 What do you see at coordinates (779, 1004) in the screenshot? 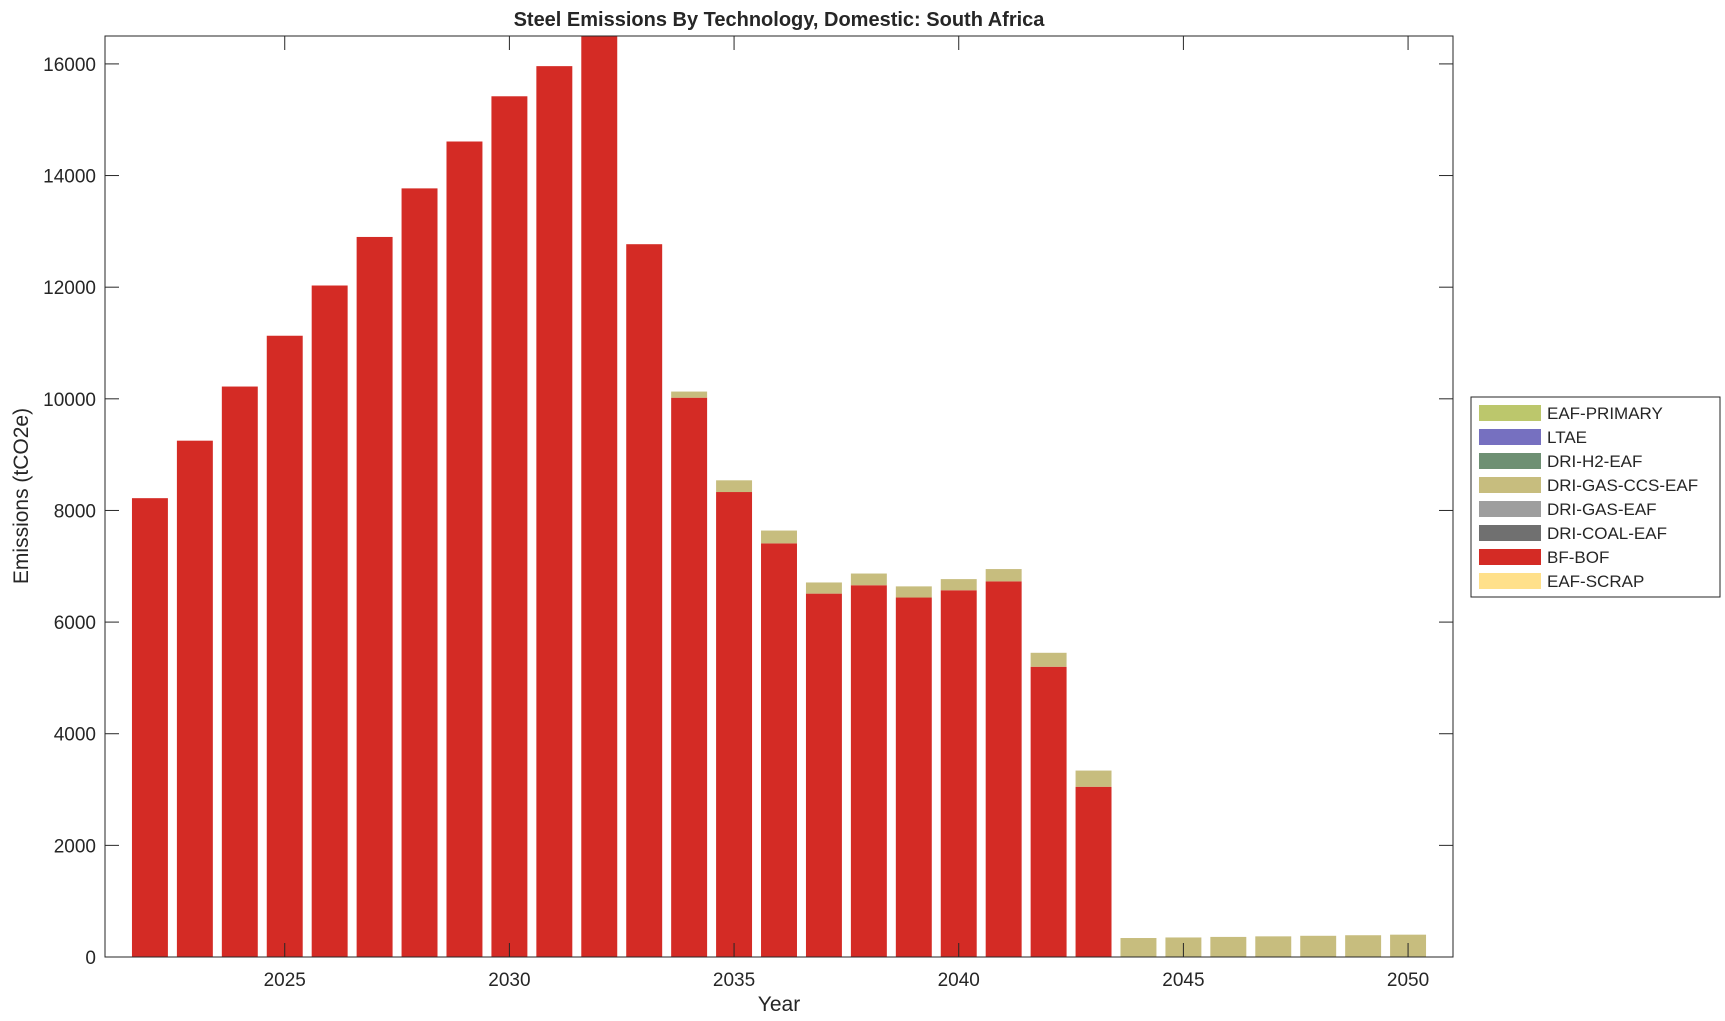
I see `x-axis-label: Year` at bounding box center [779, 1004].